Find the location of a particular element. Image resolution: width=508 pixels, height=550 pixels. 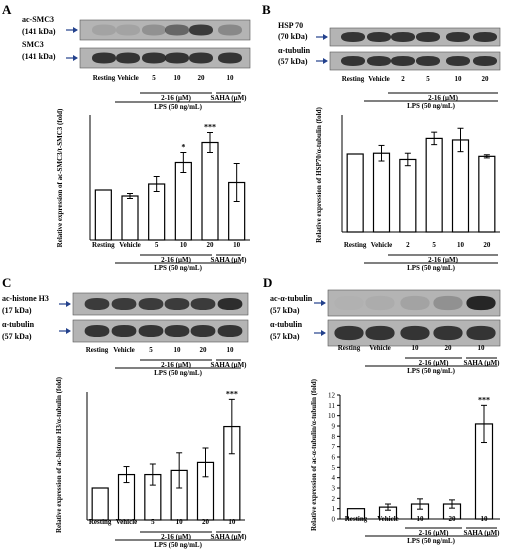

panel-a-x-tick-label: Vehicle is located at coordinates (130, 245).